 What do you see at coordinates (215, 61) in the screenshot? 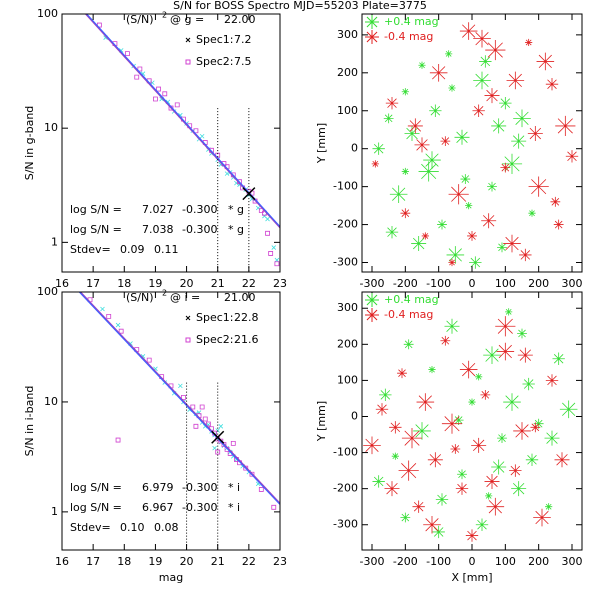
I see `legend-label: Spec2:` at bounding box center [215, 61].